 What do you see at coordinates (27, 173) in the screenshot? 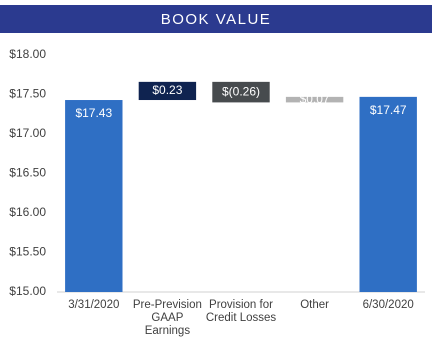
I see `y-tick-label: $16.50` at bounding box center [27, 173].